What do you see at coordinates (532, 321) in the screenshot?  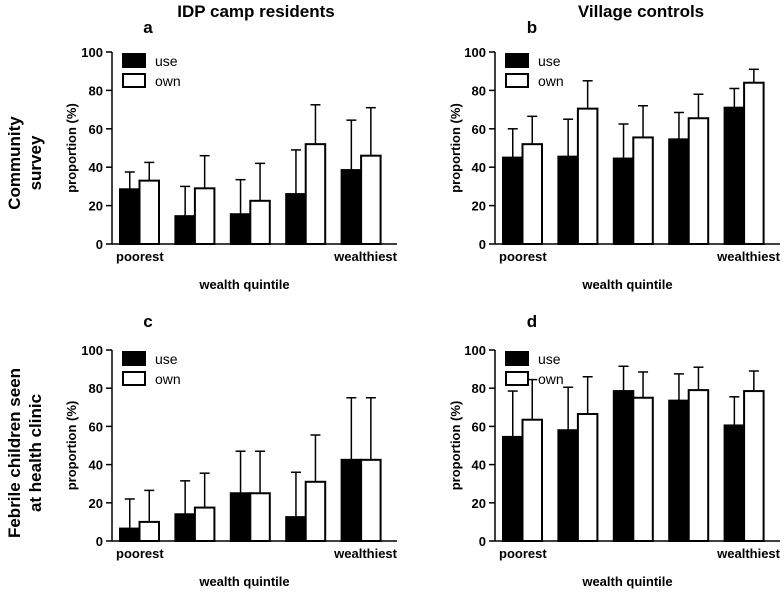 I see `panel-letter: d` at bounding box center [532, 321].